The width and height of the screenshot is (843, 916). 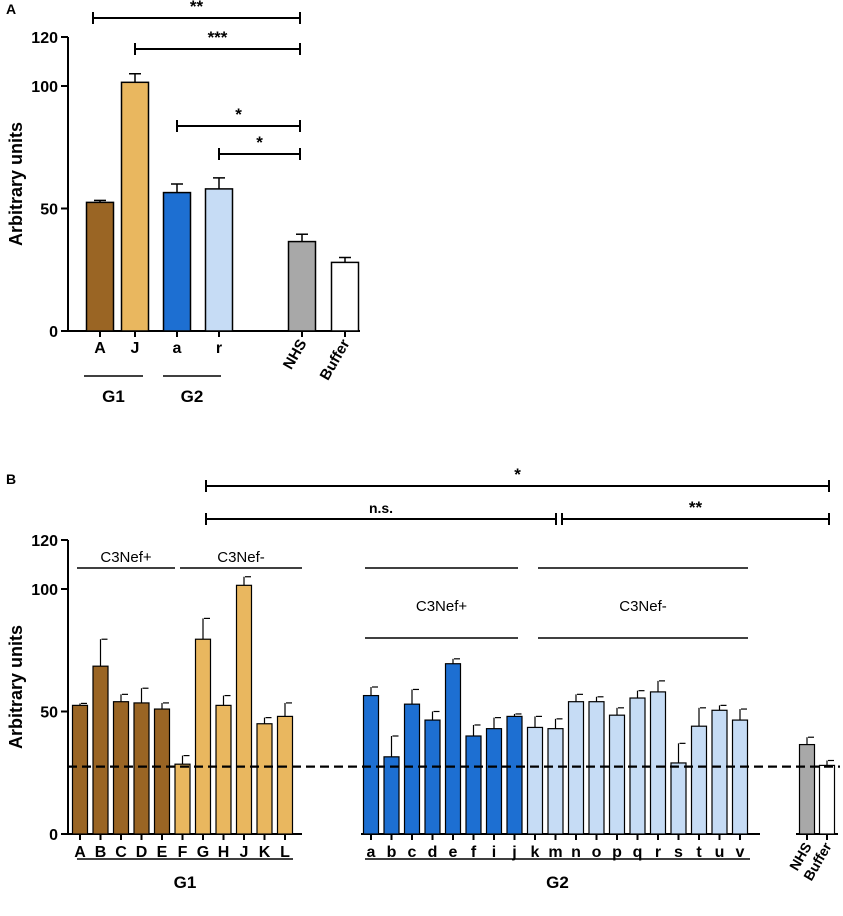 What do you see at coordinates (241, 557) in the screenshot?
I see `subgroup-label-1: C3Nef-` at bounding box center [241, 557].